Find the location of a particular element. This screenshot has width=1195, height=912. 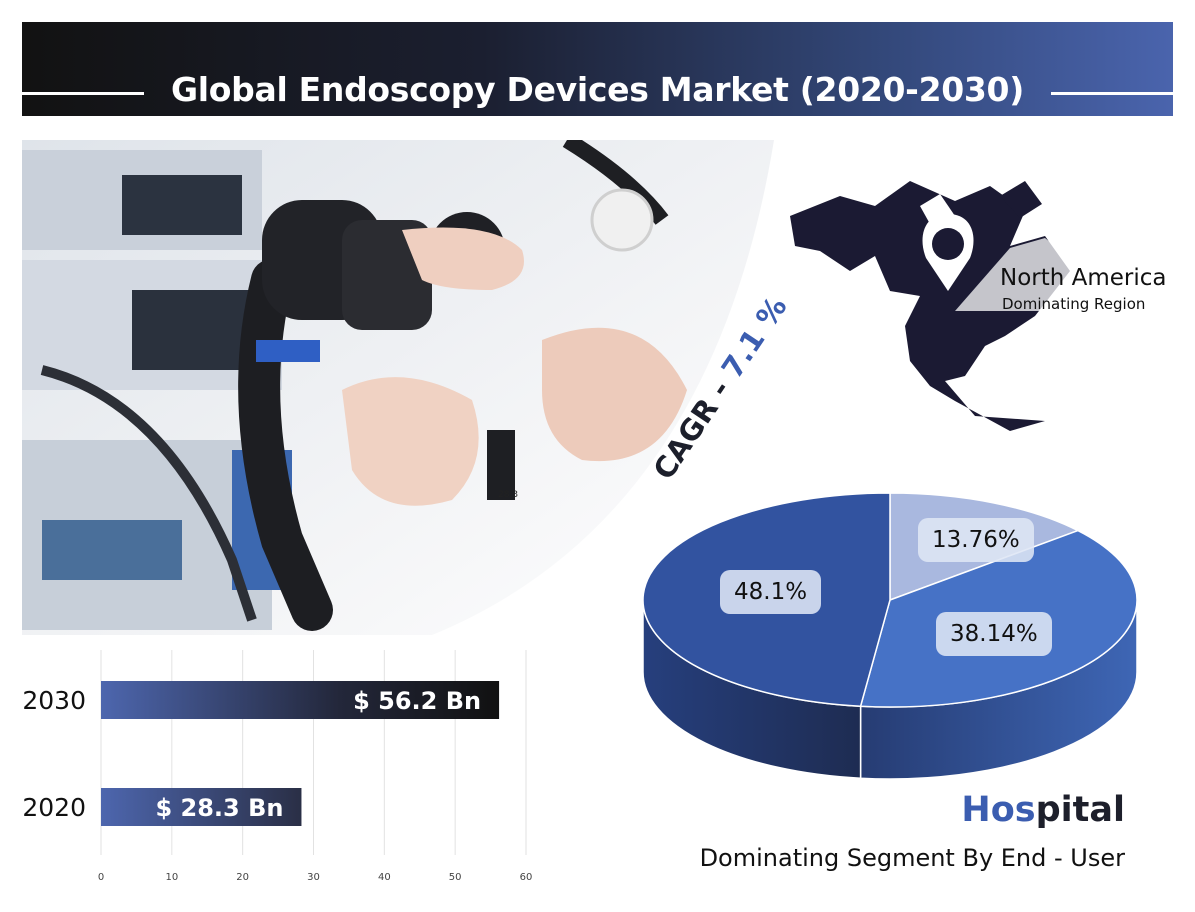

pie-label-48: 48.1% is located at coordinates (771, 592).